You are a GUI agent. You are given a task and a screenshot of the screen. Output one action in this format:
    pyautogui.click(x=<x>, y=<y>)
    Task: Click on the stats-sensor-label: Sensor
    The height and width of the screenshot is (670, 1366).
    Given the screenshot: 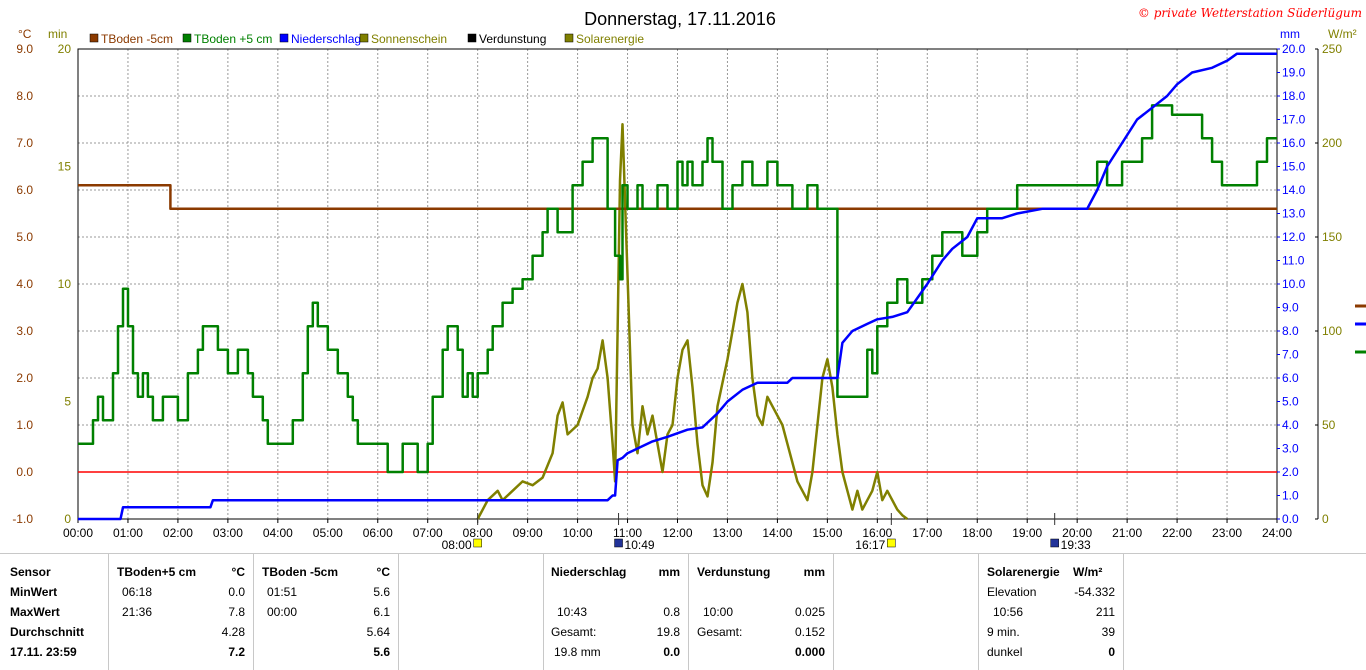 What is the action you would take?
    pyautogui.click(x=30, y=572)
    